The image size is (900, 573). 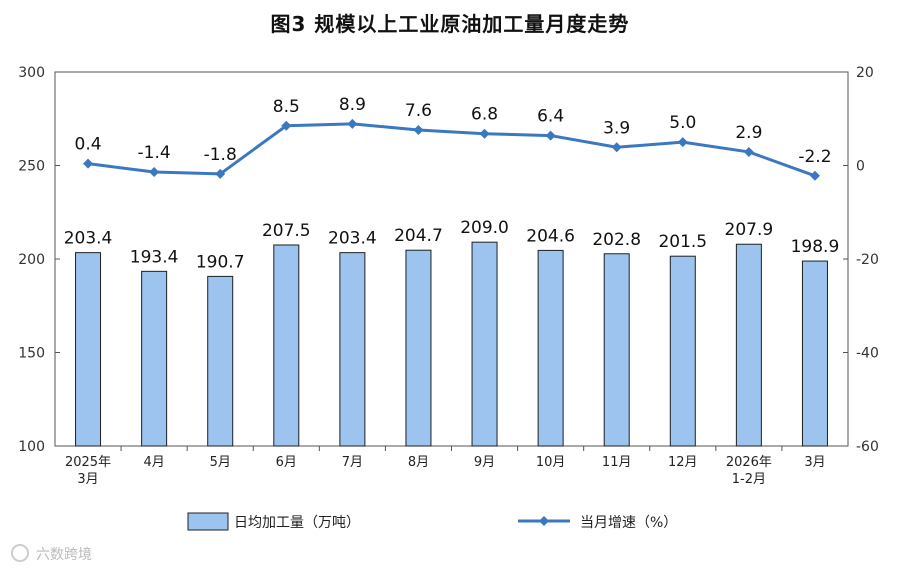 What do you see at coordinates (860, 167) in the screenshot?
I see `right-tick-label: 0` at bounding box center [860, 167].